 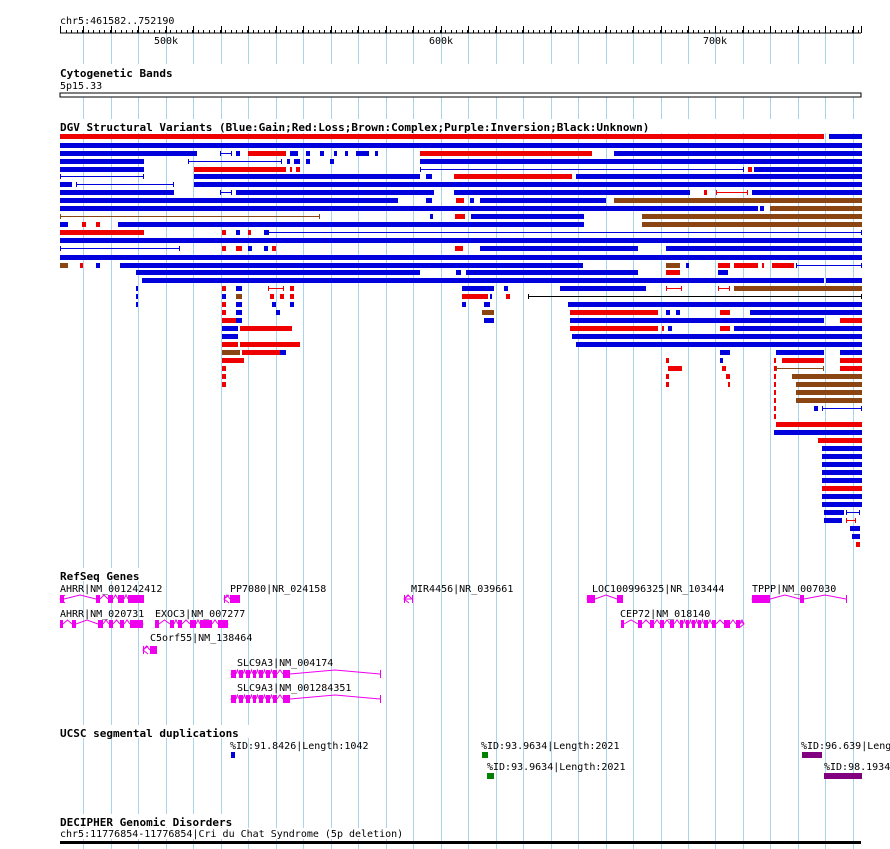 What do you see at coordinates (682, 619) in the screenshot?
I see `gene-cep72-nm-018140: CEP72|NM_018140` at bounding box center [682, 619].